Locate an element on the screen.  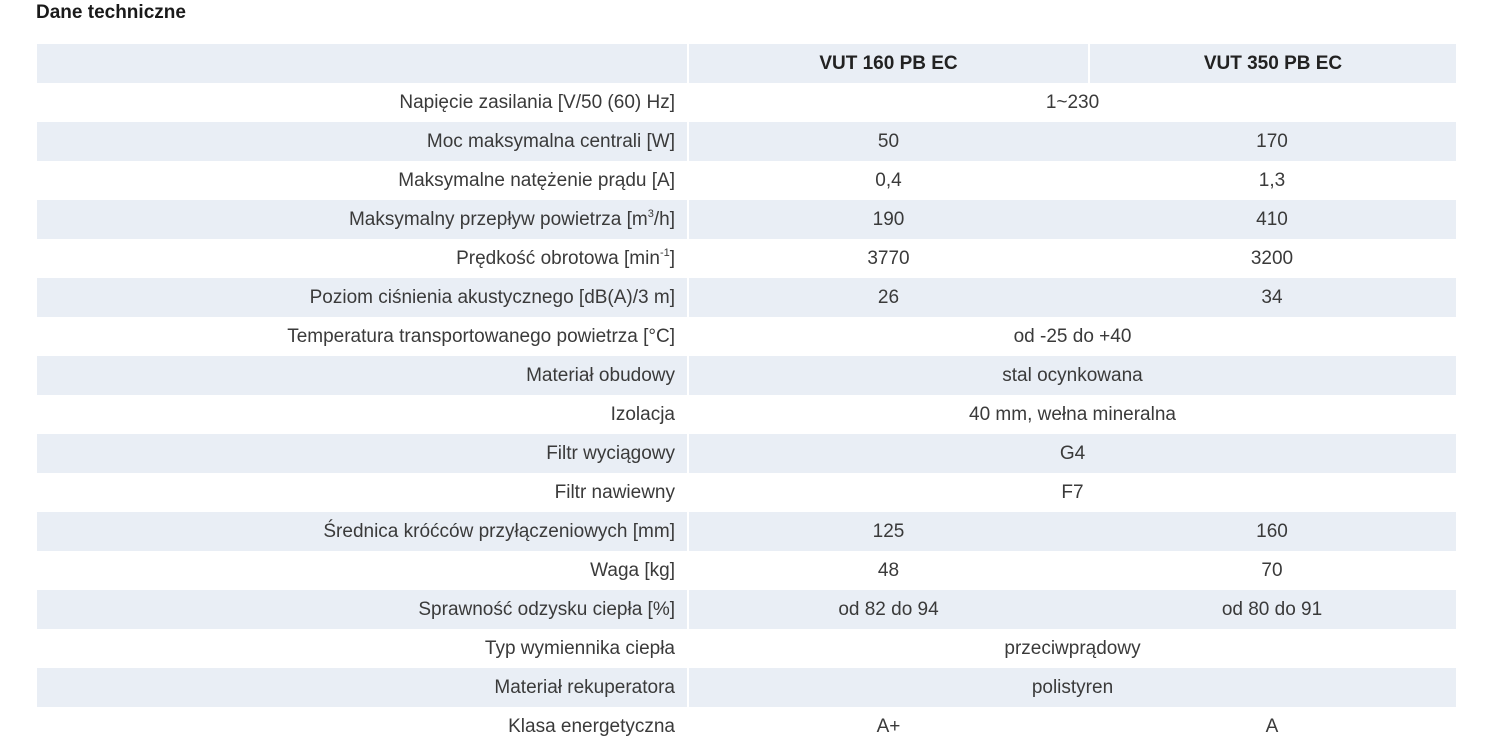
parameter-label-text: Filtr nawiewny is located at coordinates (614, 492).